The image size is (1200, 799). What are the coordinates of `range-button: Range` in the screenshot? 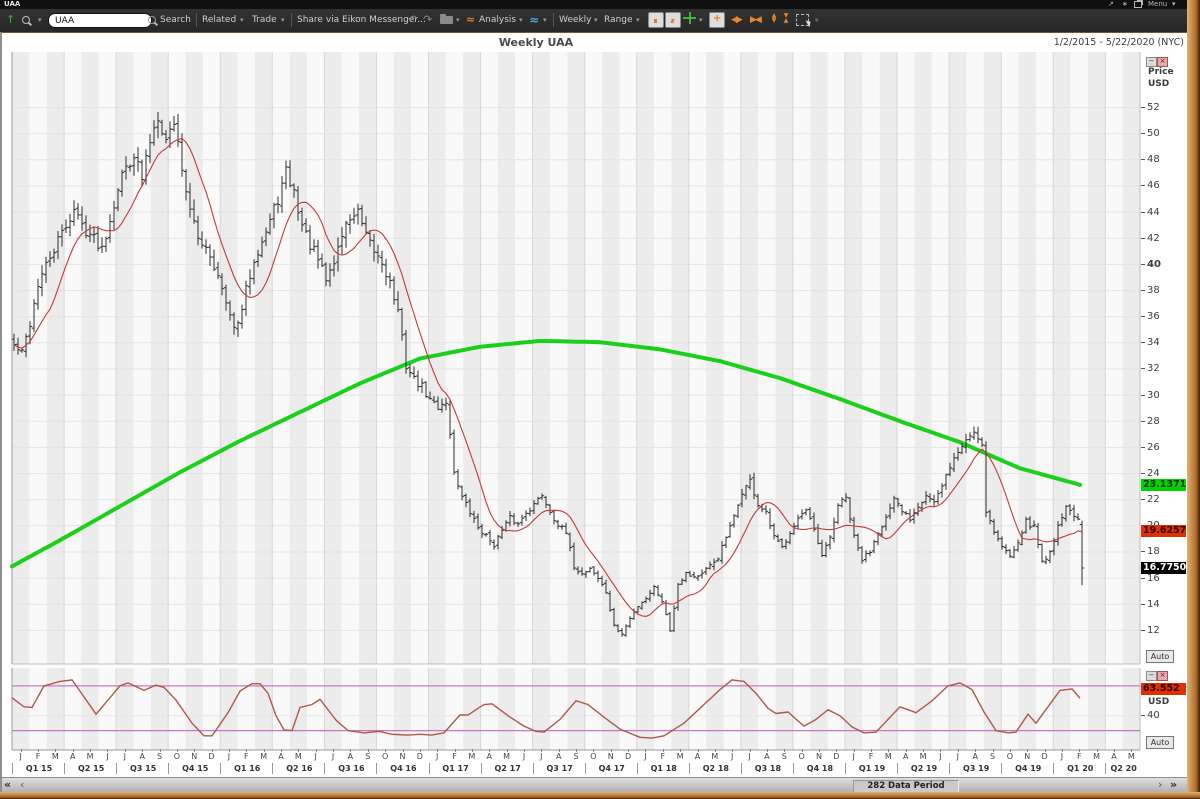 It's located at (618, 20).